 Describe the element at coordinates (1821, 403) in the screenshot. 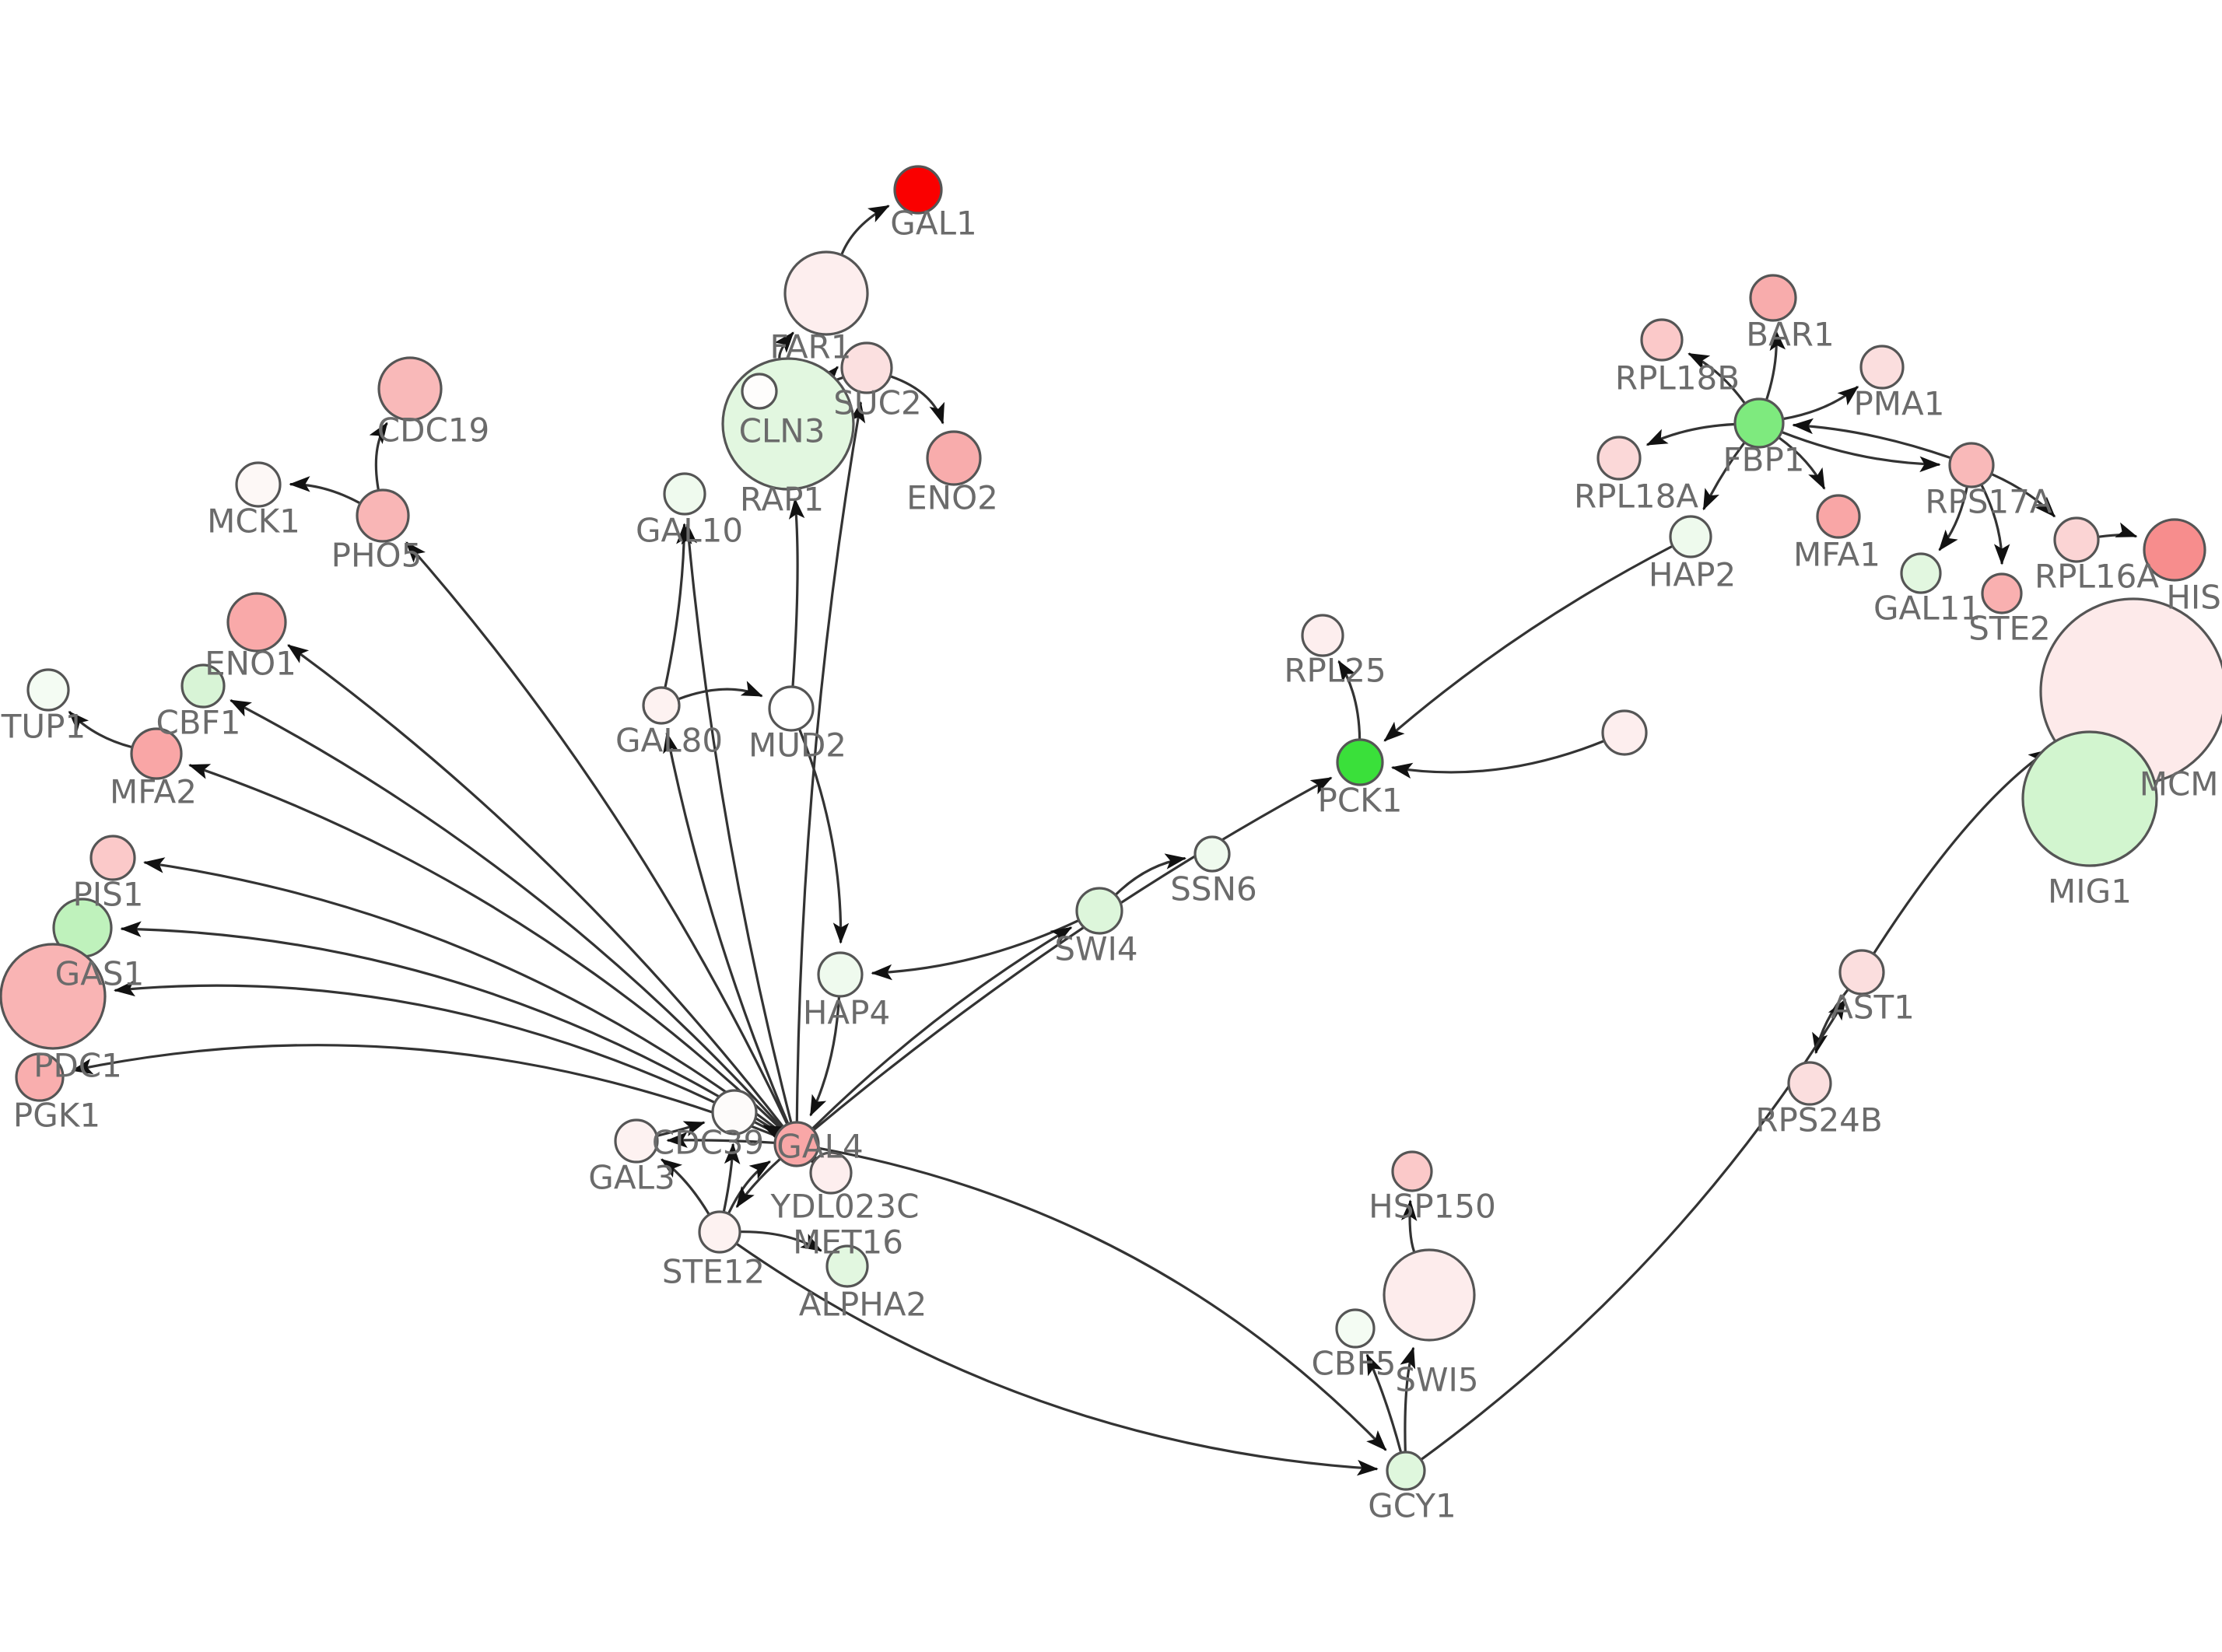

I see `edge-fbp1-to-pma1` at that location.